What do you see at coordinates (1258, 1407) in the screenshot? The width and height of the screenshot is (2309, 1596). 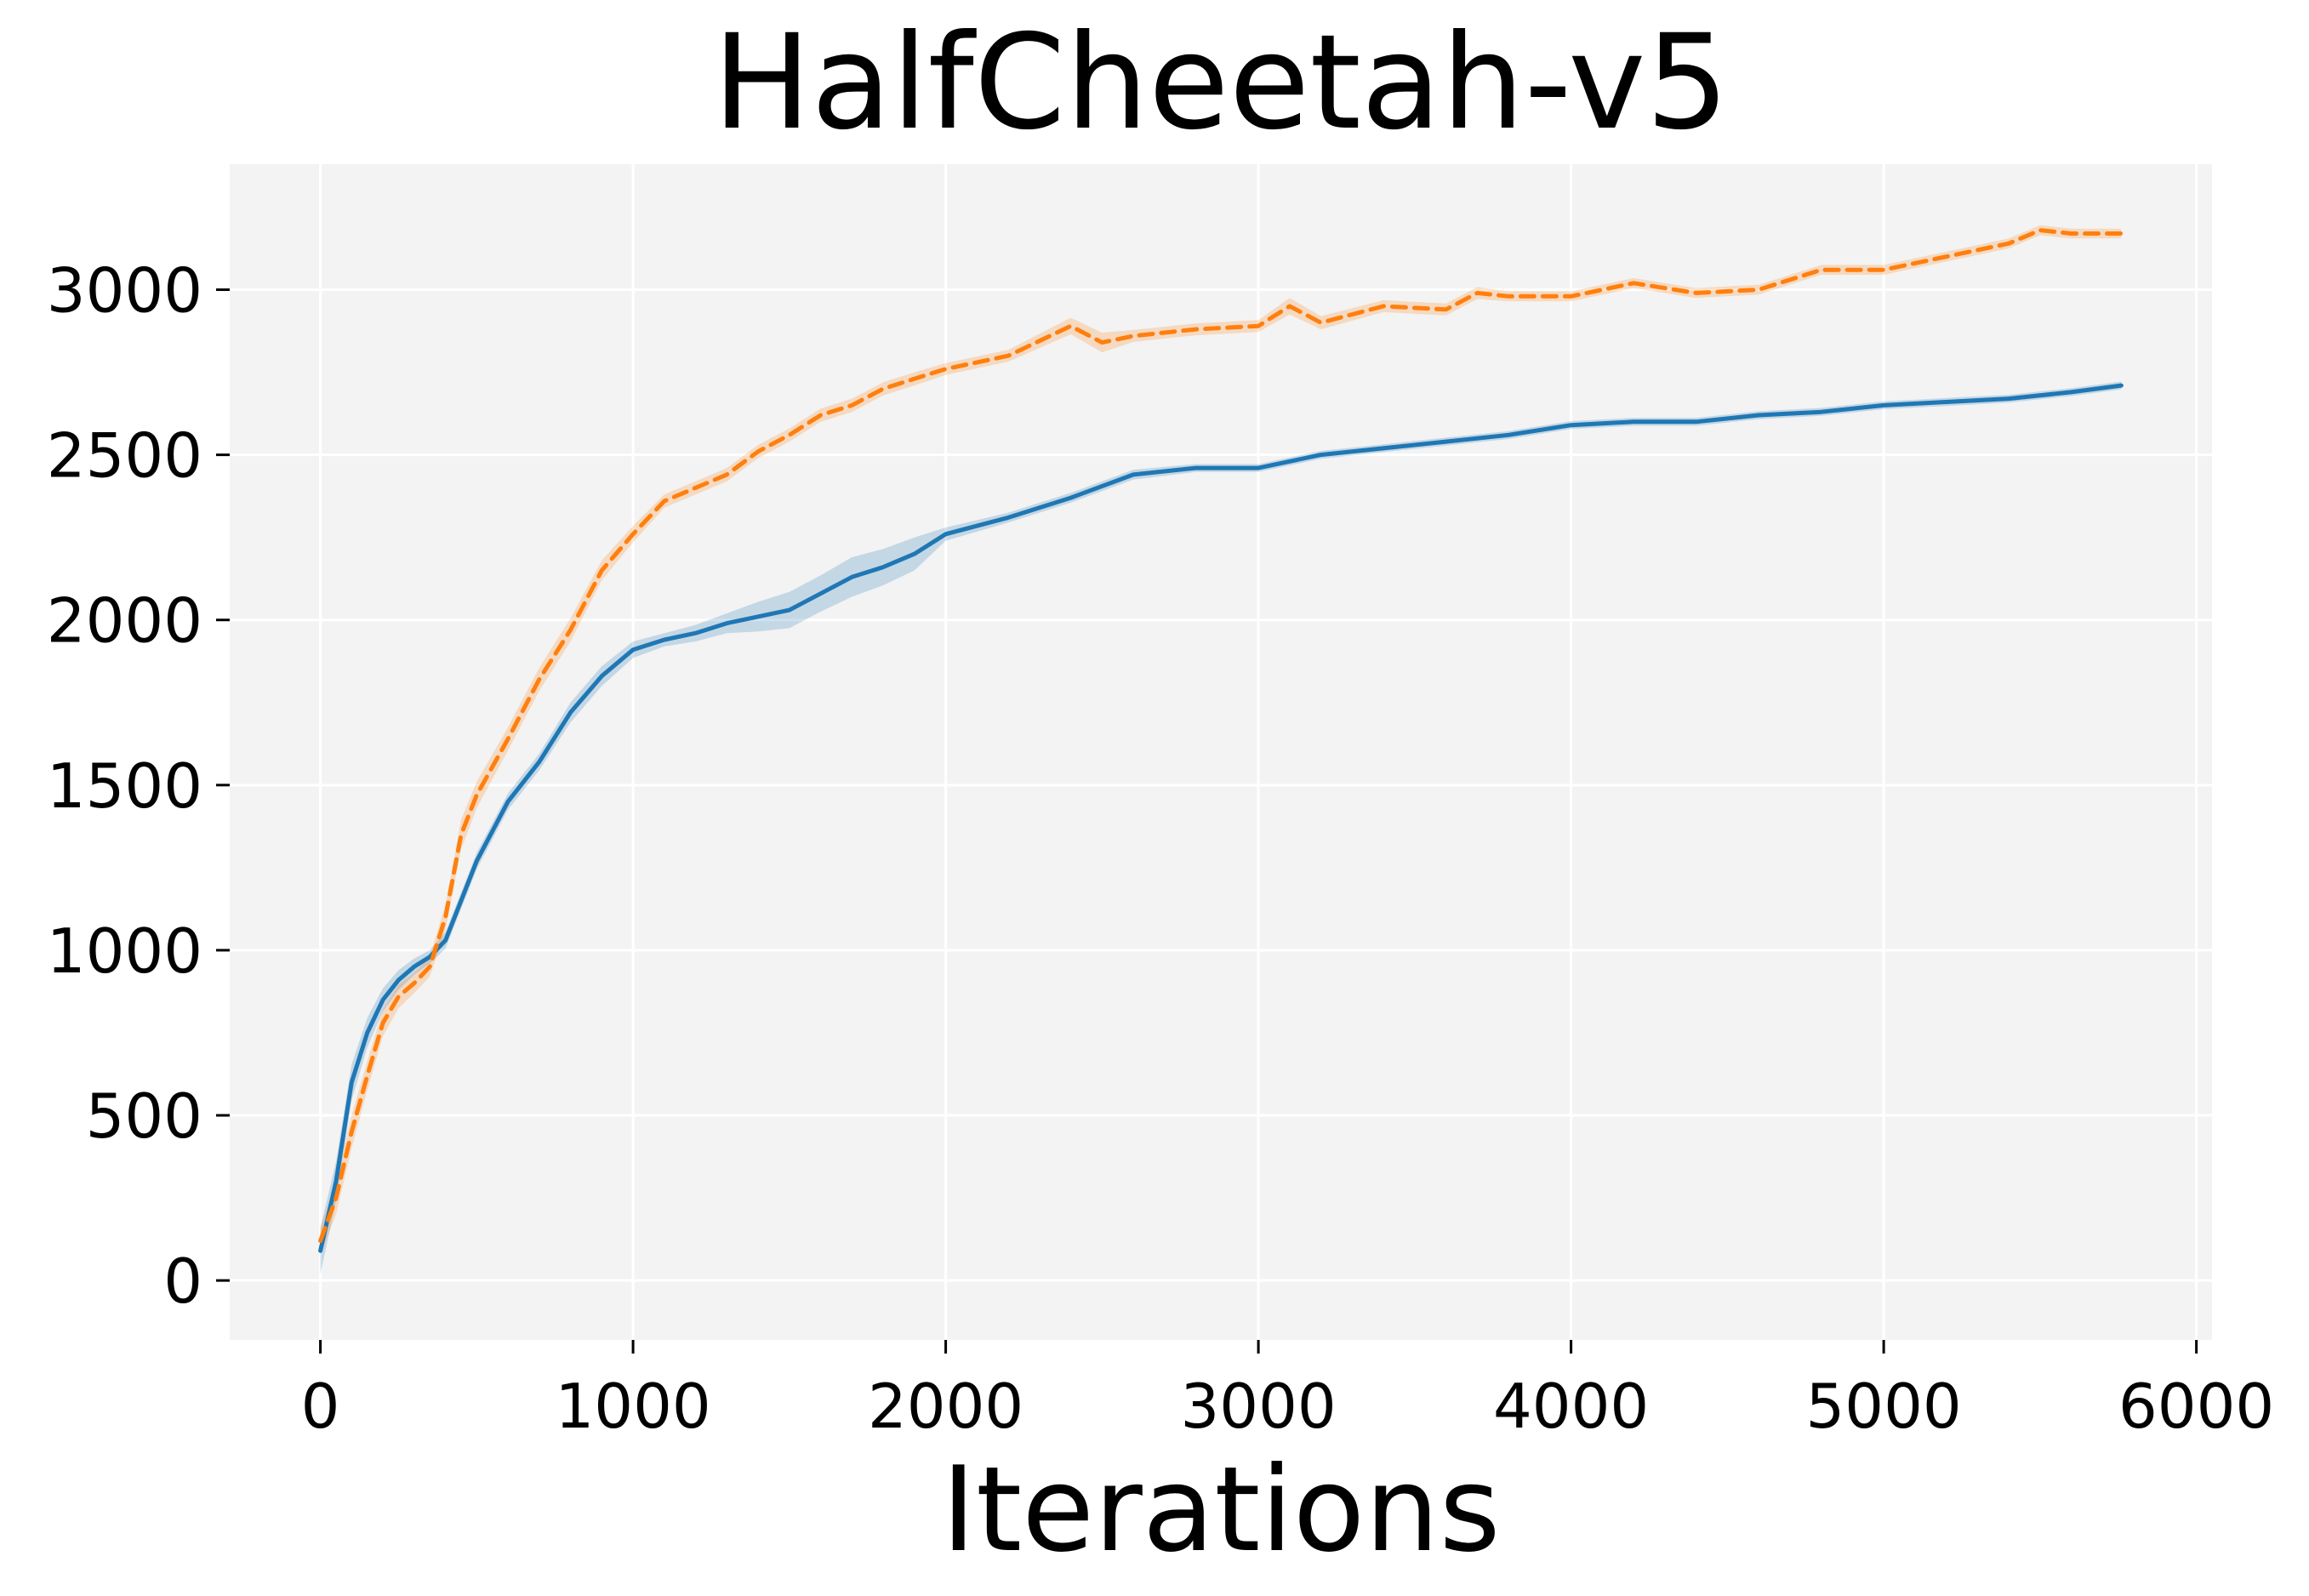 I see `x-tick-label-3: 3000` at bounding box center [1258, 1407].